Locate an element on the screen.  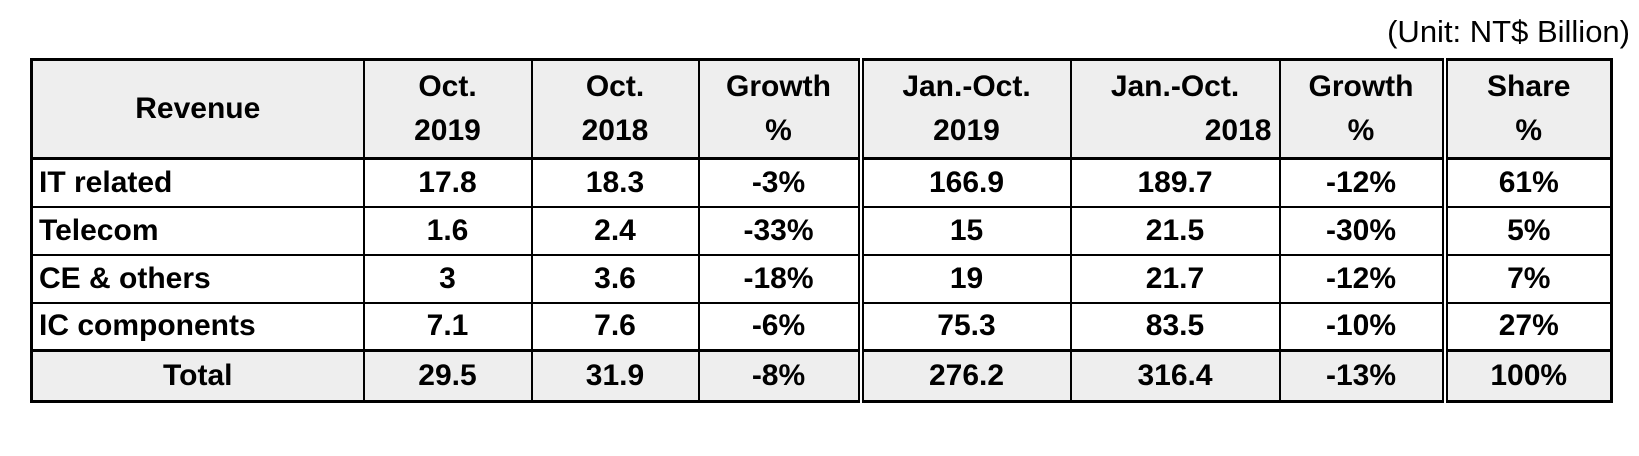
cell-oct-2019: 29.5 is located at coordinates (447, 376).